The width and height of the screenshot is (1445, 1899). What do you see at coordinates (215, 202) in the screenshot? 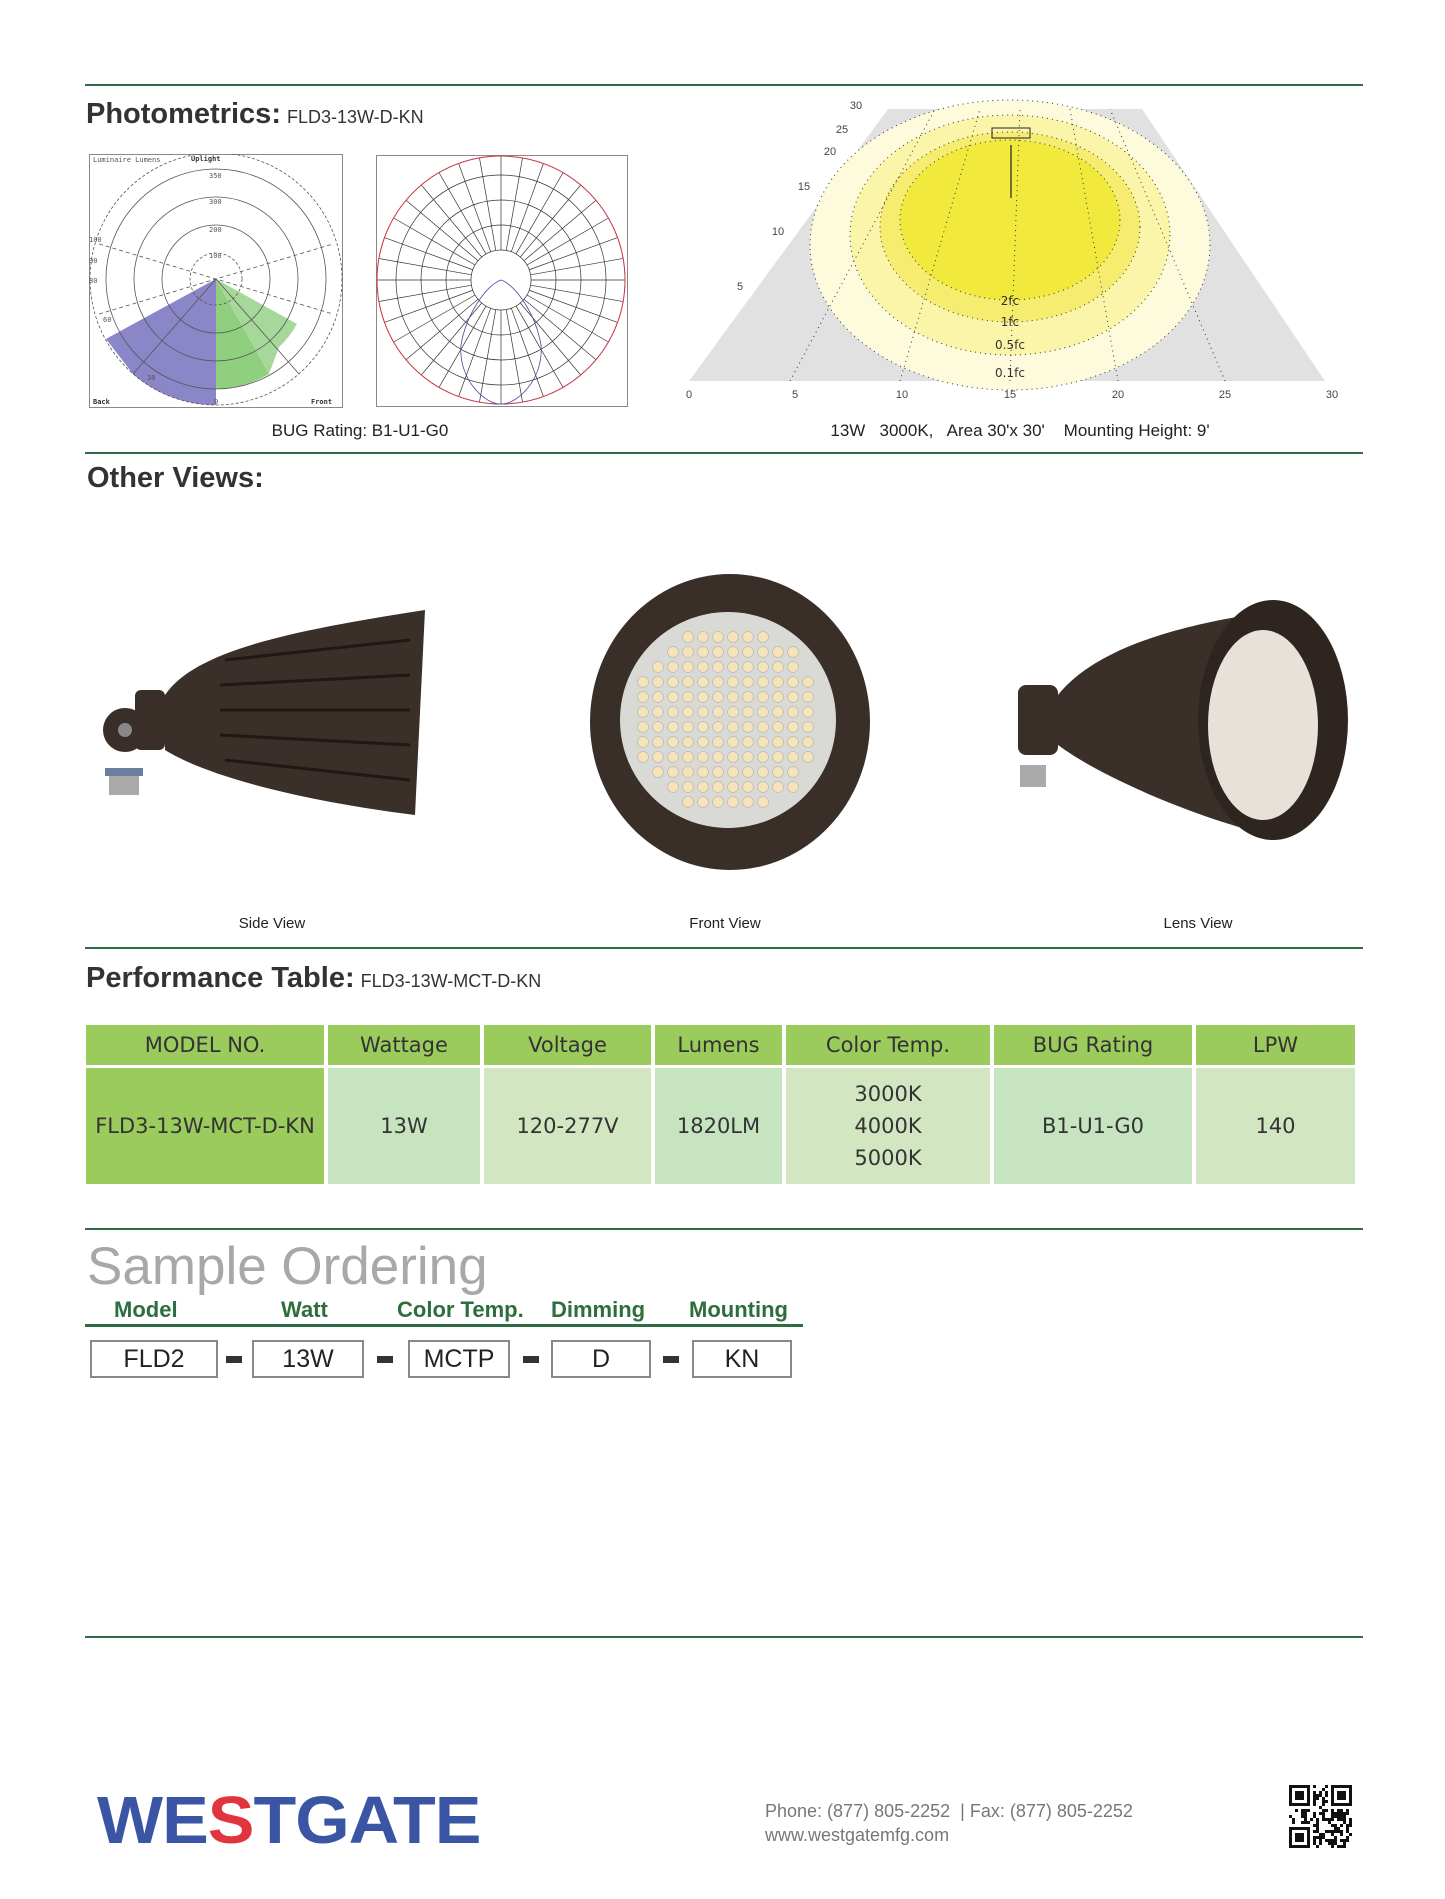
I see `ring-label: 300` at bounding box center [215, 202].